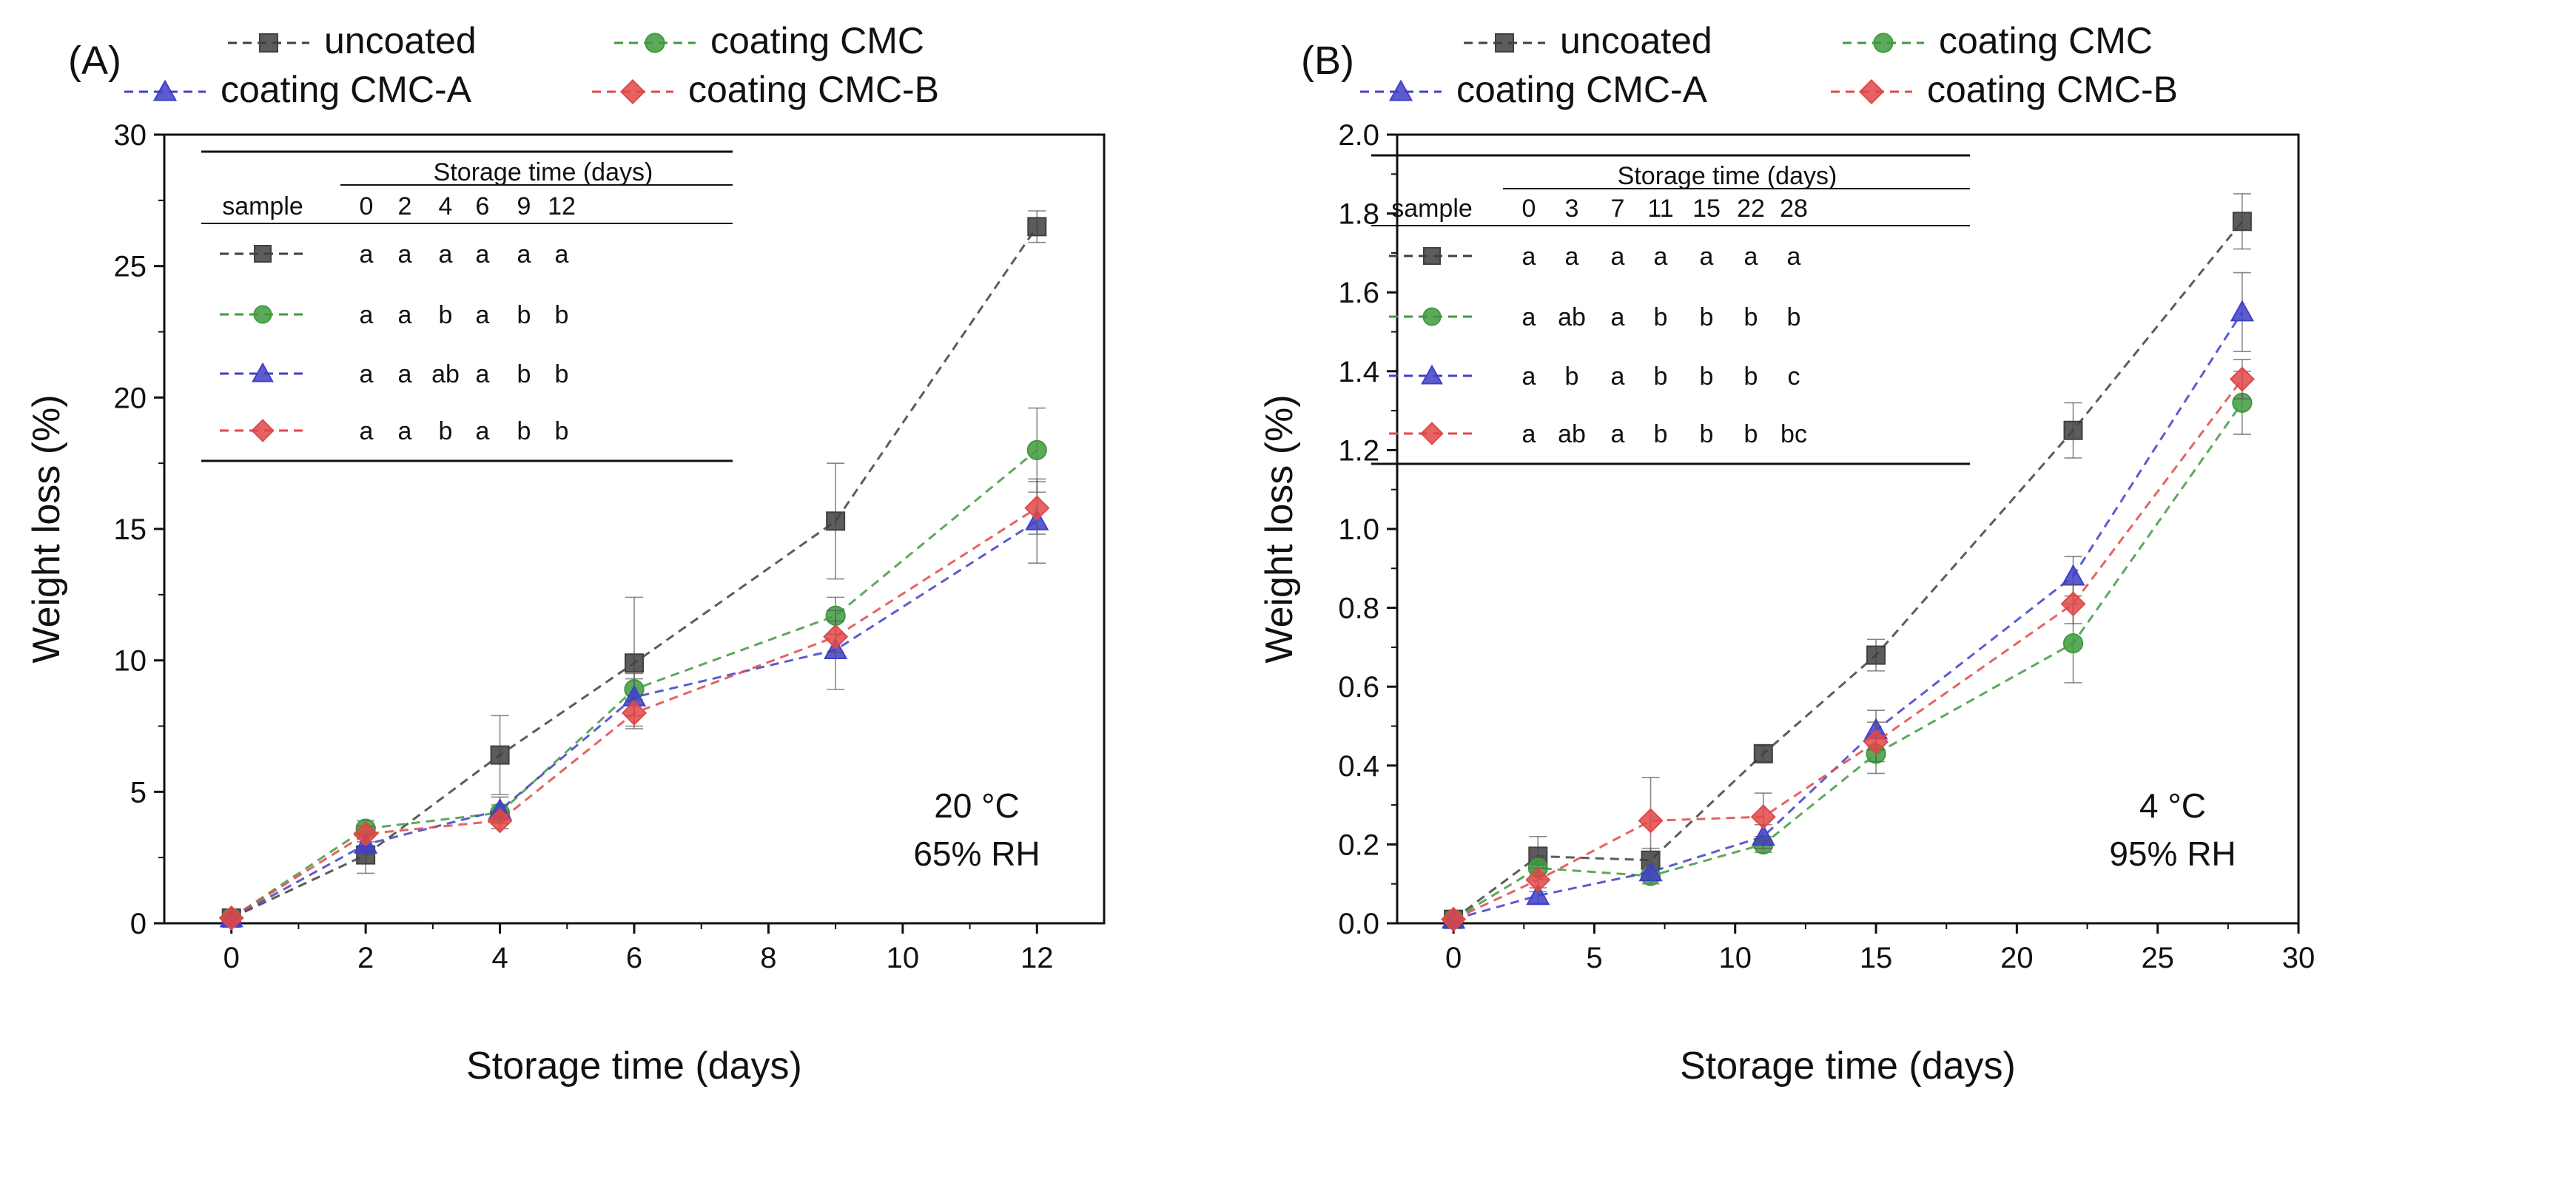 Image resolution: width=2576 pixels, height=1197 pixels. Describe the element at coordinates (903, 958) in the screenshot. I see `x-tick-label: 10` at that location.